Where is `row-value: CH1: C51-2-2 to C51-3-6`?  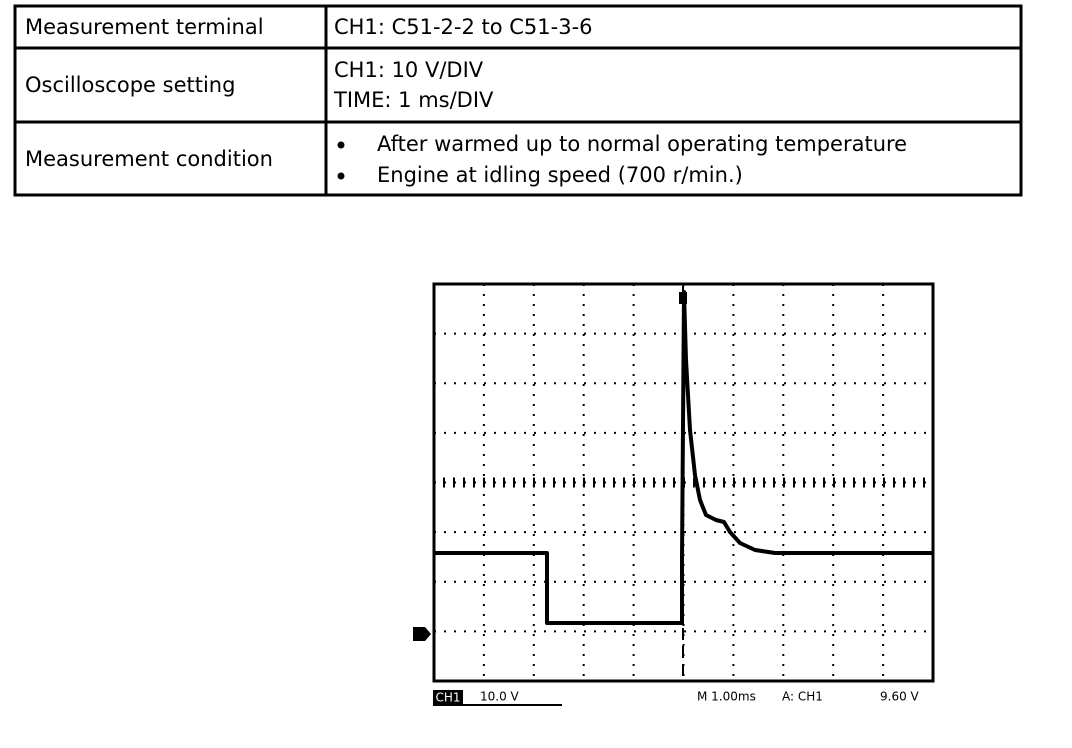 row-value: CH1: C51-2-2 to C51-3-6 is located at coordinates (463, 27).